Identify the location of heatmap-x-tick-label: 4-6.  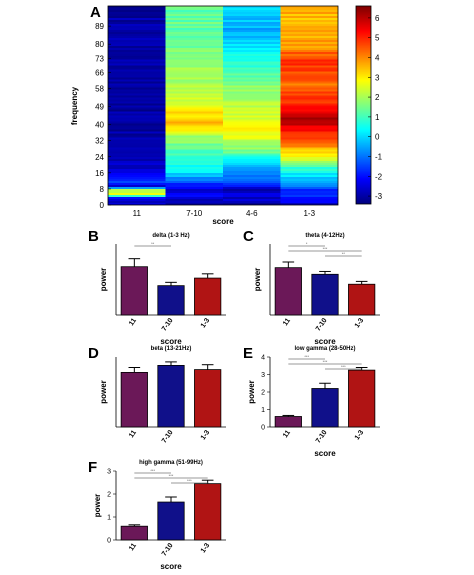
(252, 213).